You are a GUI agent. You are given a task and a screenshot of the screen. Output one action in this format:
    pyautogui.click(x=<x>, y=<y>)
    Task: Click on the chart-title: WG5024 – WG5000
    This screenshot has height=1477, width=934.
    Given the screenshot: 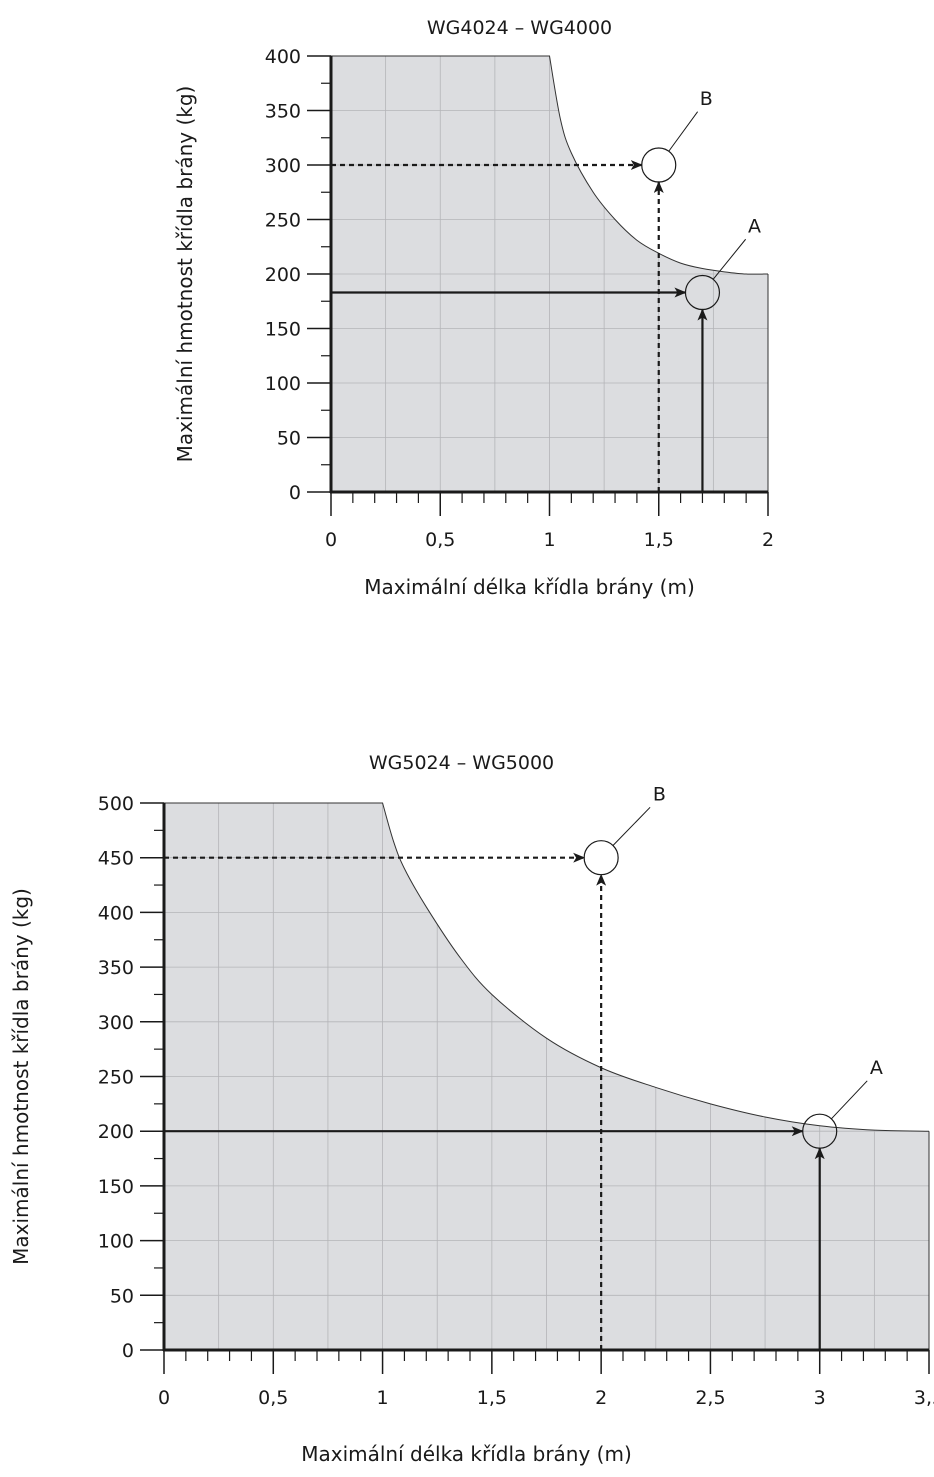 What is the action you would take?
    pyautogui.click(x=461, y=763)
    